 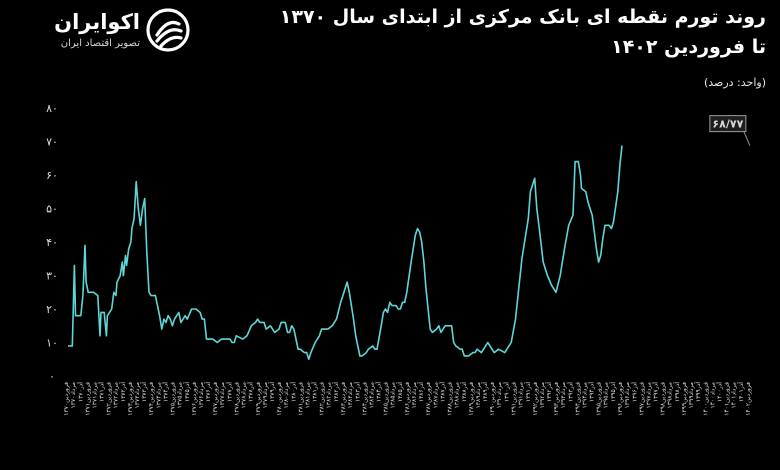 What do you see at coordinates (73, 395) in the screenshot?
I see `x-tick-label: مرداد۱۳۷۰` at bounding box center [73, 395].